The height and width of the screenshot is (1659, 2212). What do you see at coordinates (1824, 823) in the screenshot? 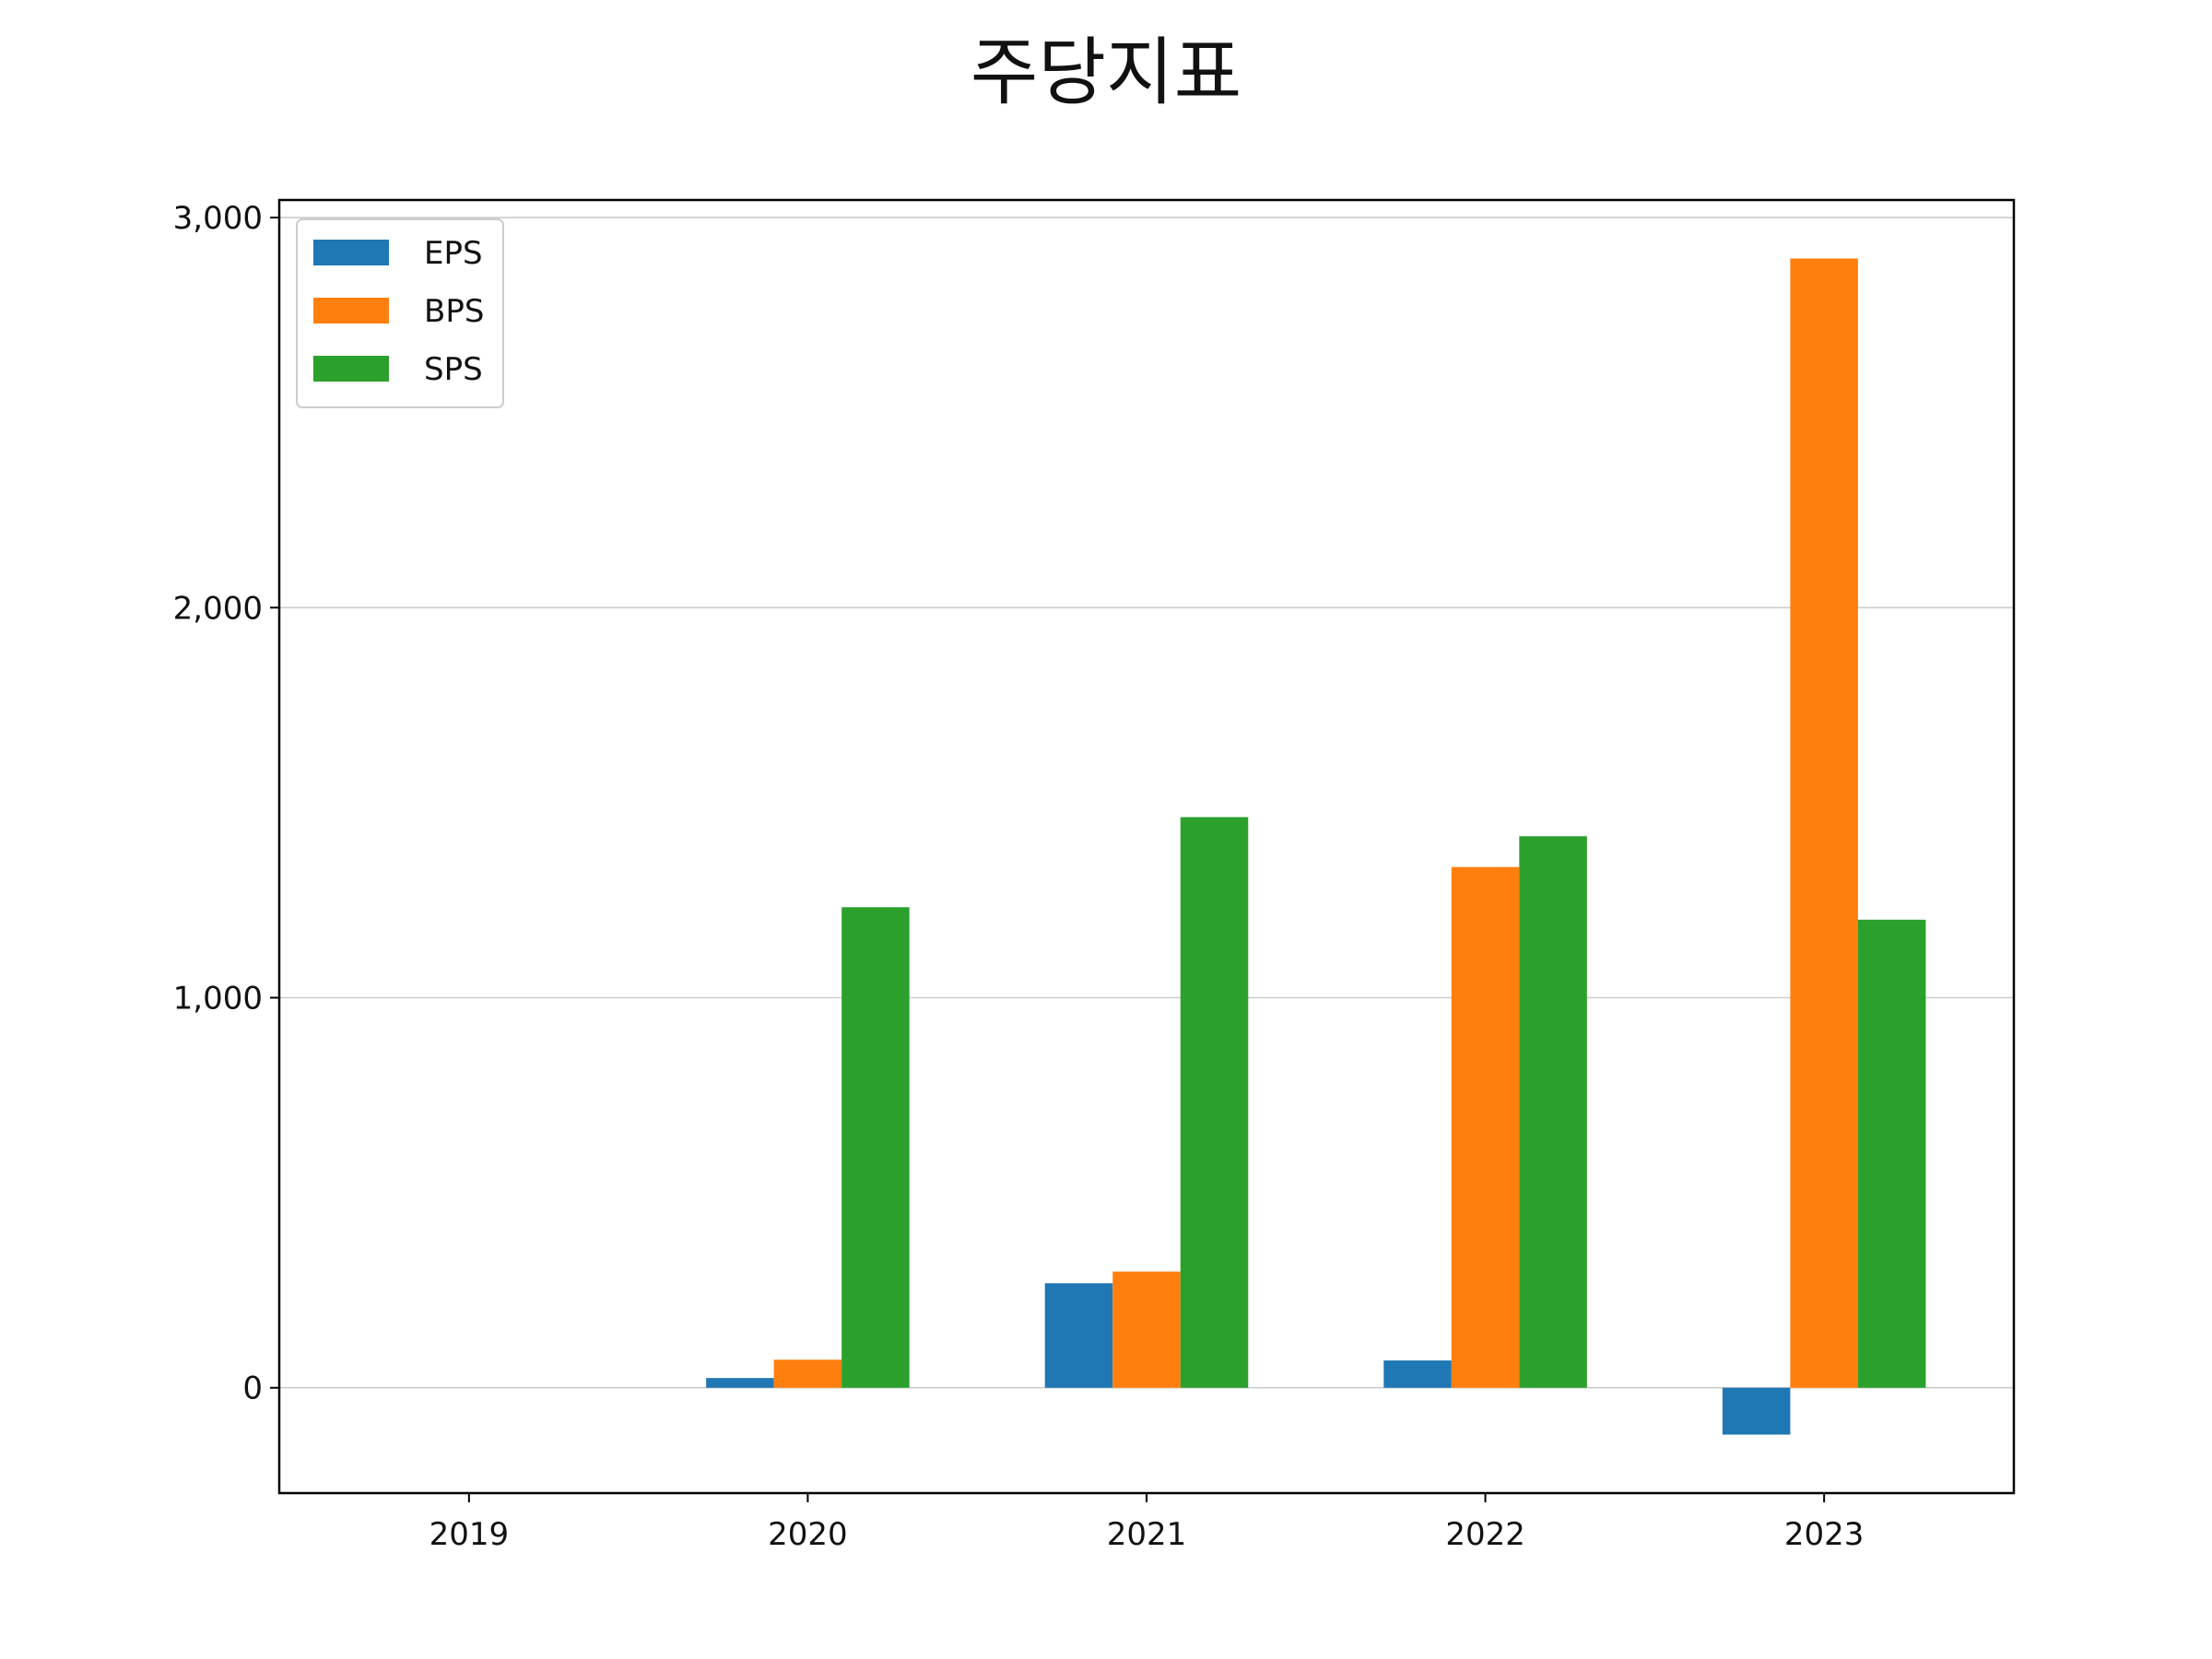
I see `bar-bps-2023` at bounding box center [1824, 823].